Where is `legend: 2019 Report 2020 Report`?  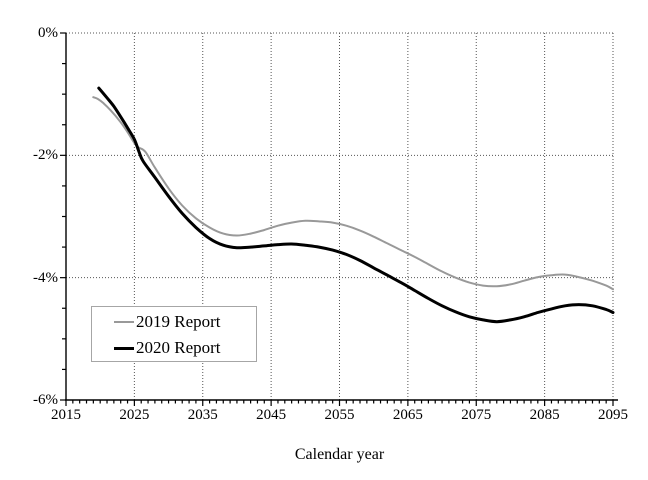
legend: 2019 Report 2020 Report is located at coordinates (174, 334).